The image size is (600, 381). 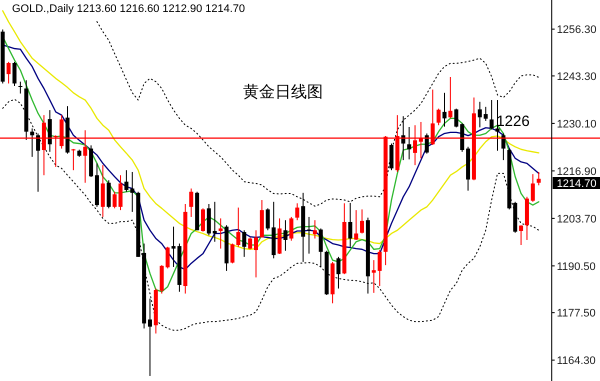 What do you see at coordinates (576, 30) in the screenshot?
I see `y-tick-label: 1256.30` at bounding box center [576, 30].